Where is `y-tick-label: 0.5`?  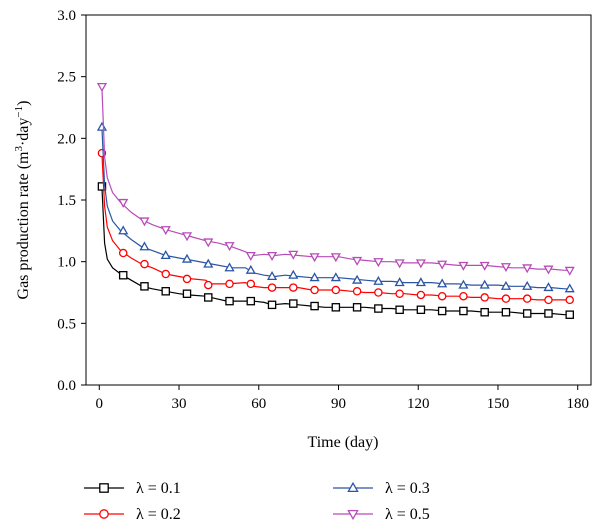
y-tick-label: 0.5 is located at coordinates (66, 324).